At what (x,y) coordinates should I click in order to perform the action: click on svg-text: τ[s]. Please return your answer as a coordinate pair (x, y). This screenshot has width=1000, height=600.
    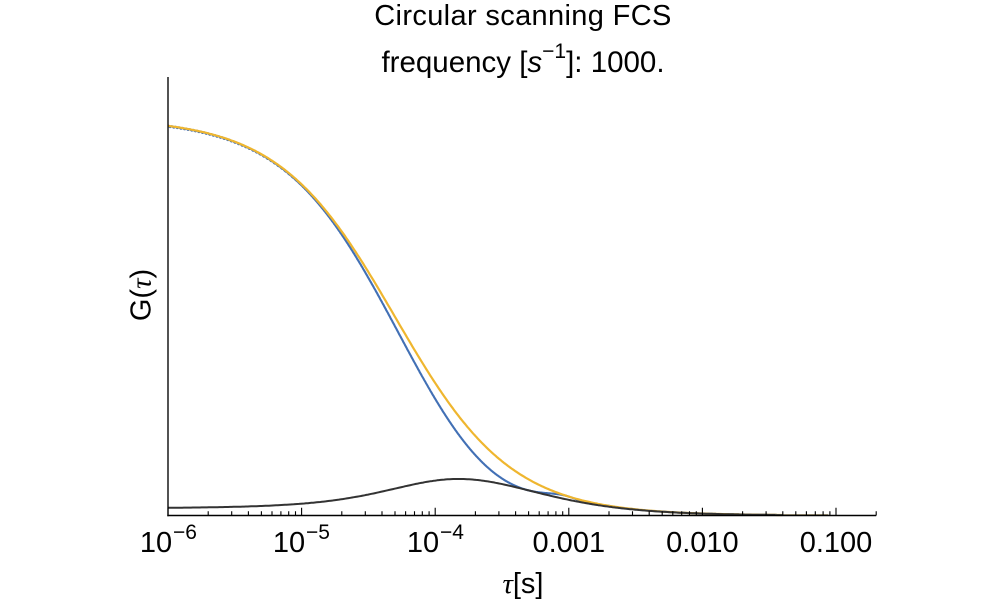
    Looking at the image, I should click on (522, 584).